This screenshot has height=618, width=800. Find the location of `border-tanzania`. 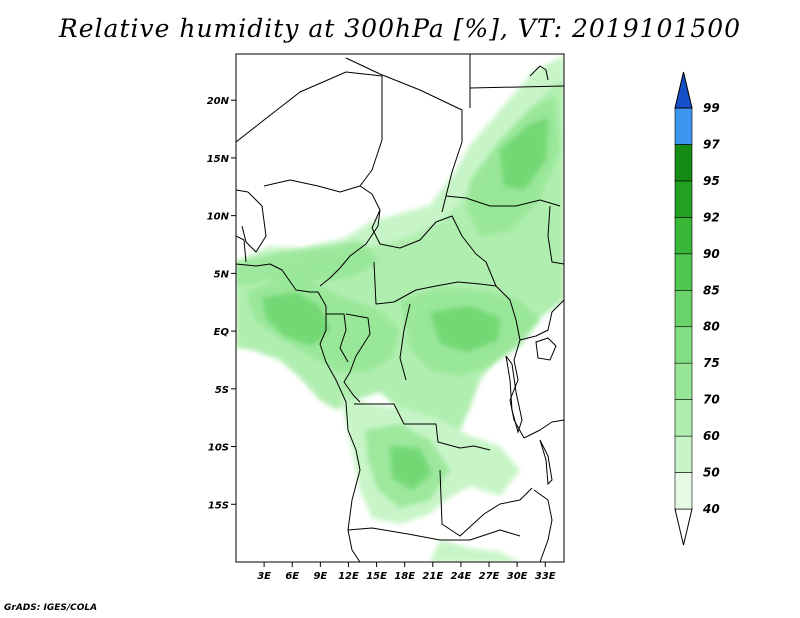

border-tanzania is located at coordinates (543, 429).